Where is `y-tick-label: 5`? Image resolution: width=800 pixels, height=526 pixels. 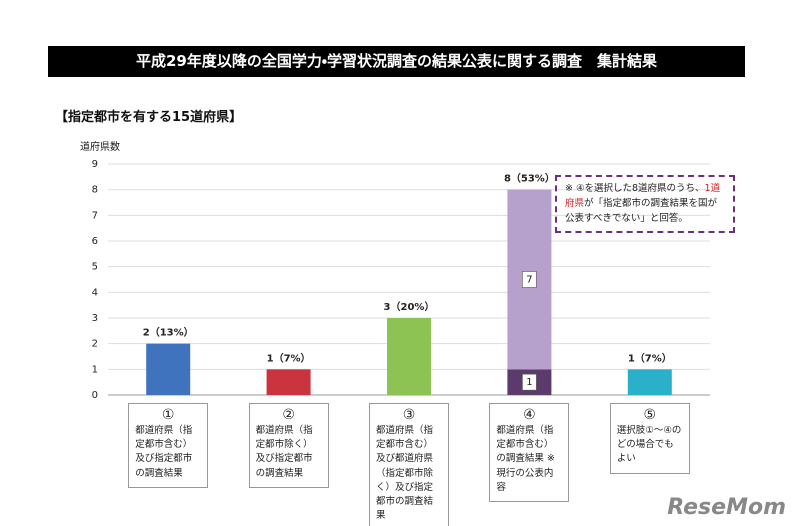 y-tick-label: 5 is located at coordinates (95, 267).